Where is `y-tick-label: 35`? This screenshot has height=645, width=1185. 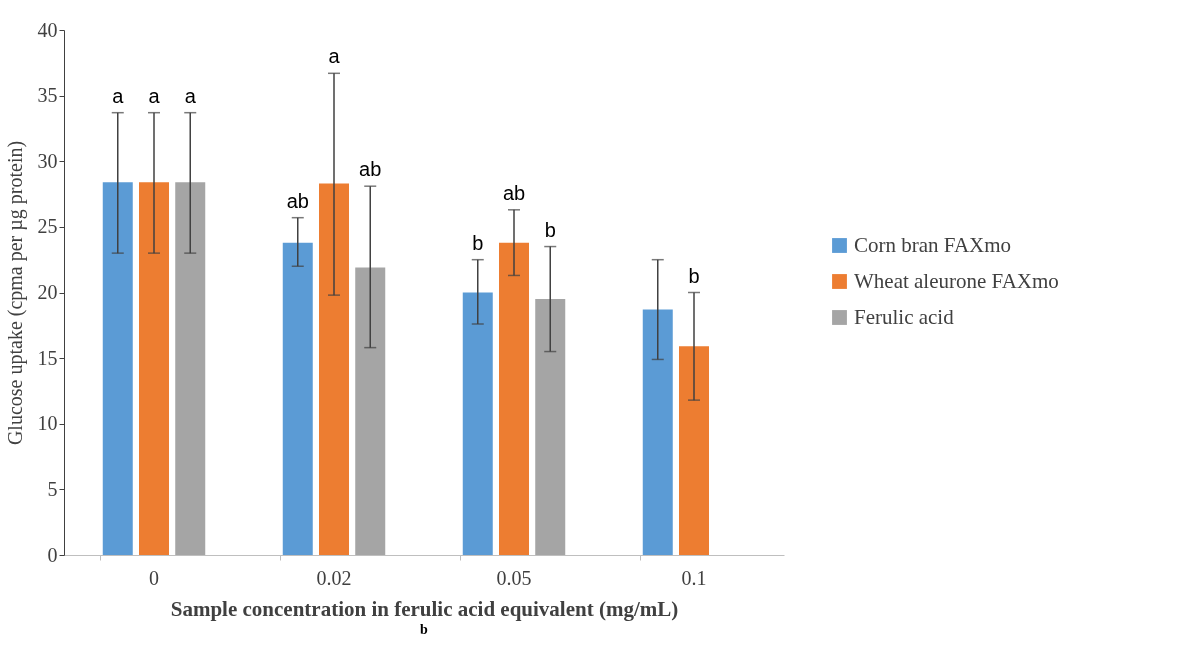
y-tick-label: 35 is located at coordinates (47, 95).